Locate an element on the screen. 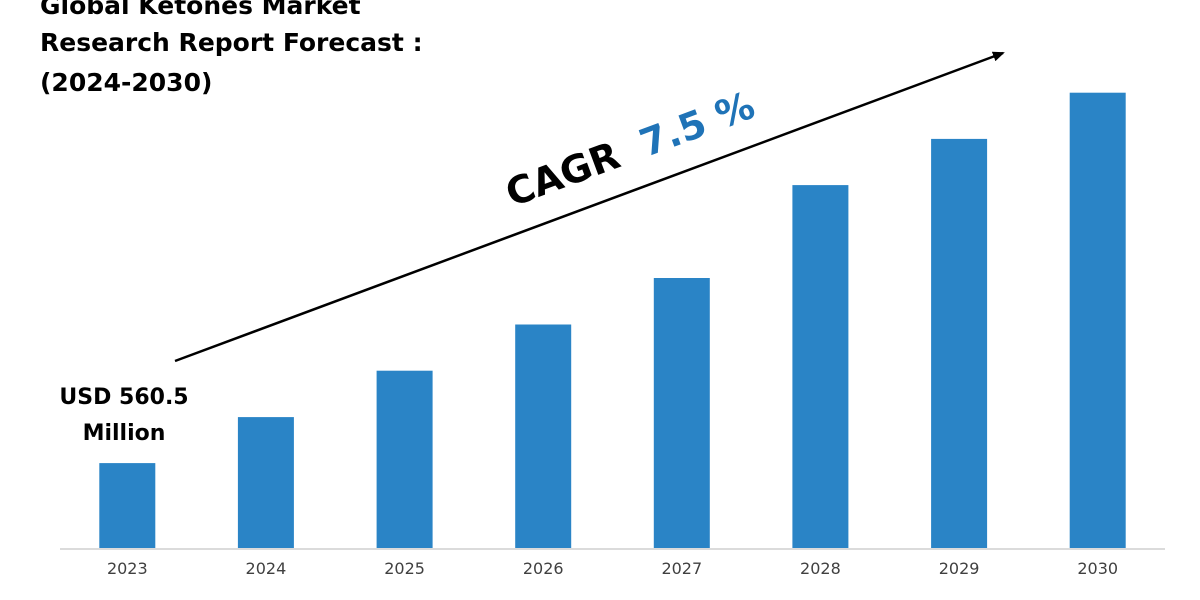 This screenshot has width=1200, height=600. bar-2029 is located at coordinates (959, 343).